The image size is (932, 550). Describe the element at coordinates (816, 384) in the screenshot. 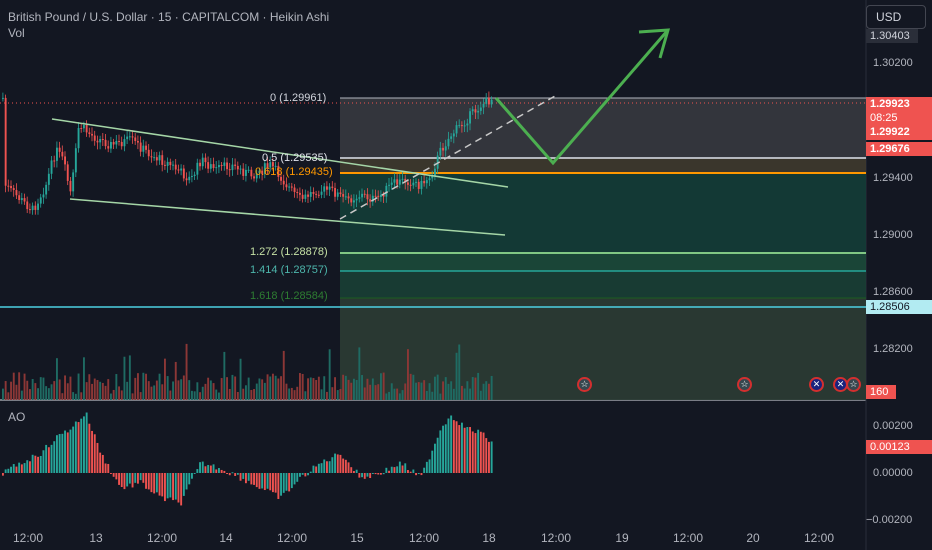

I see `uk-flag-icon: ✕` at that location.